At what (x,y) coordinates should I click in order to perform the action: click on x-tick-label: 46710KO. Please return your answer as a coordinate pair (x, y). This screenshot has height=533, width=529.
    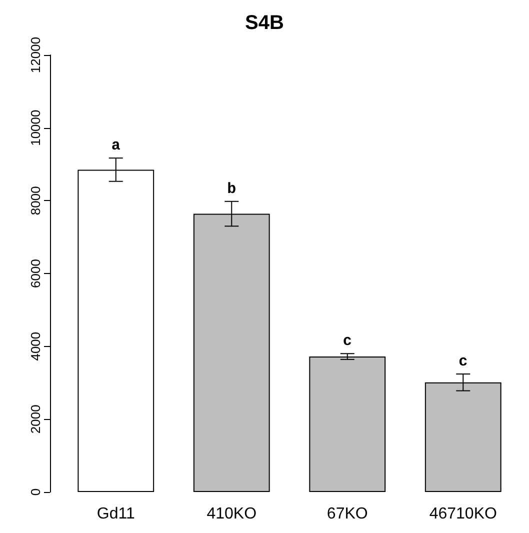
    Looking at the image, I should click on (463, 514).